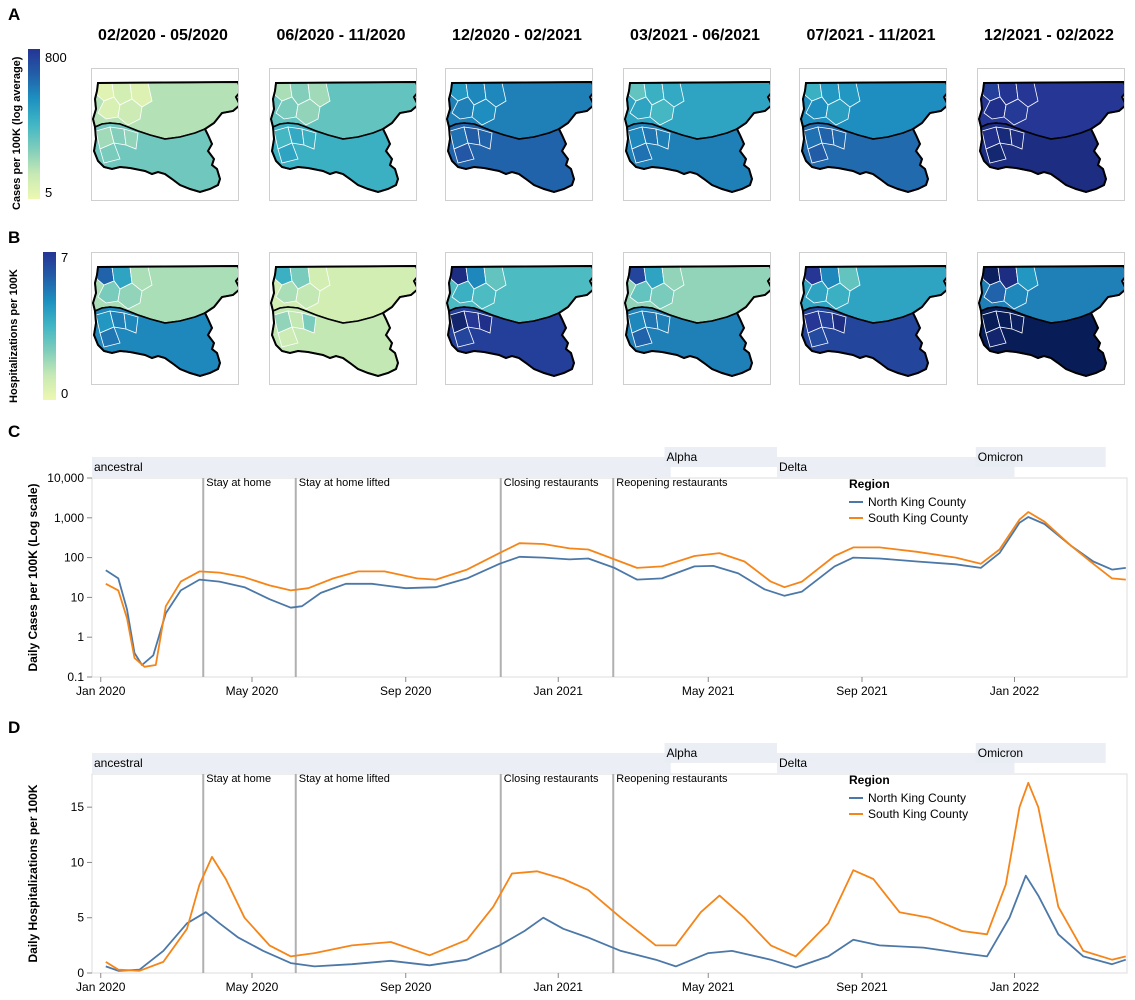  I want to click on panel-label-b: B, so click(14, 237).